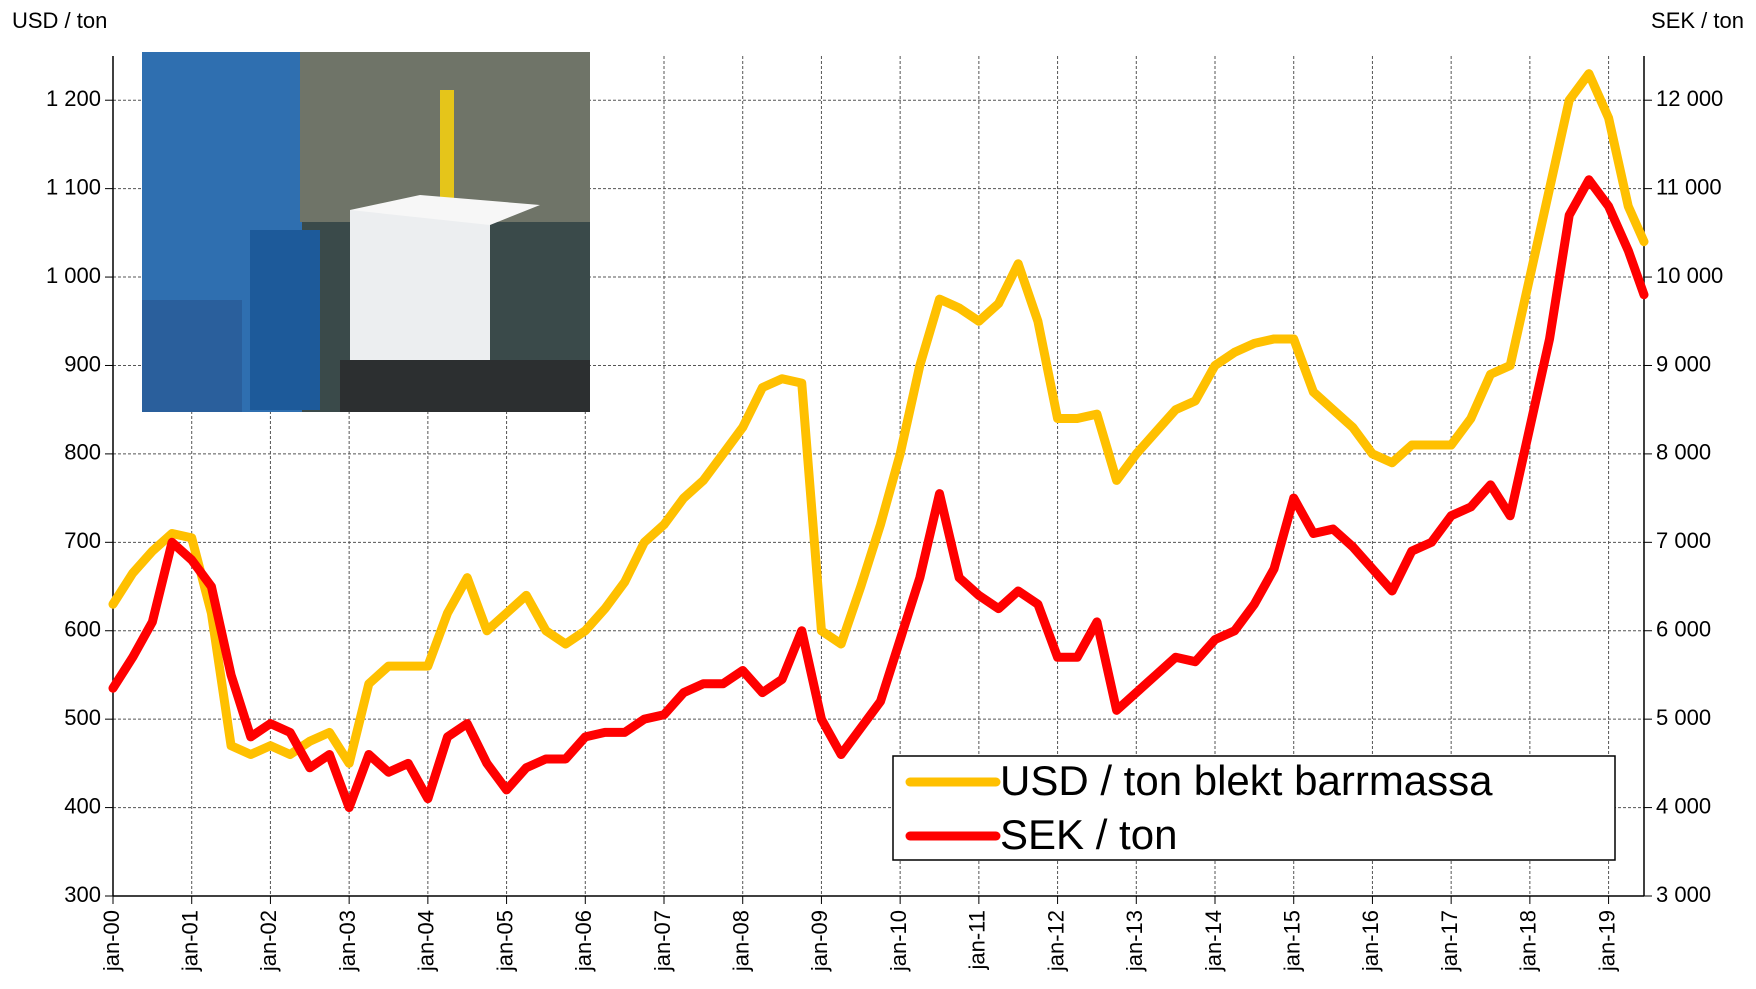  I want to click on x-tick-label: jan-08, so click(741, 941).